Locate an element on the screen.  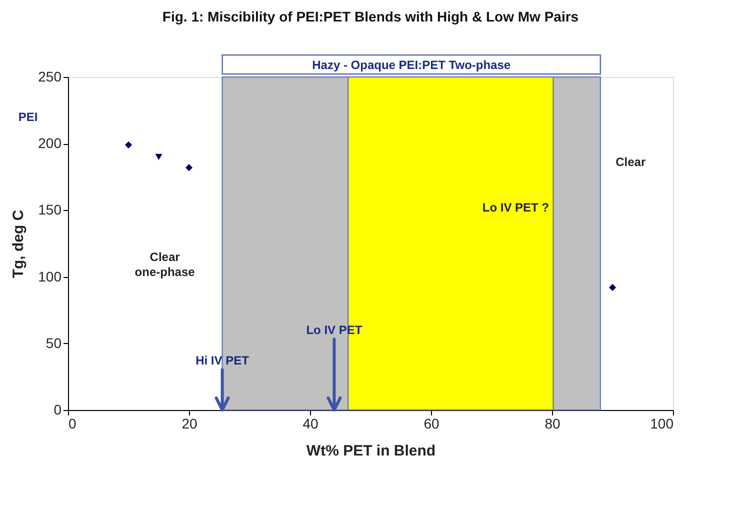
y-tick-label: 250 is located at coordinates (50, 76).